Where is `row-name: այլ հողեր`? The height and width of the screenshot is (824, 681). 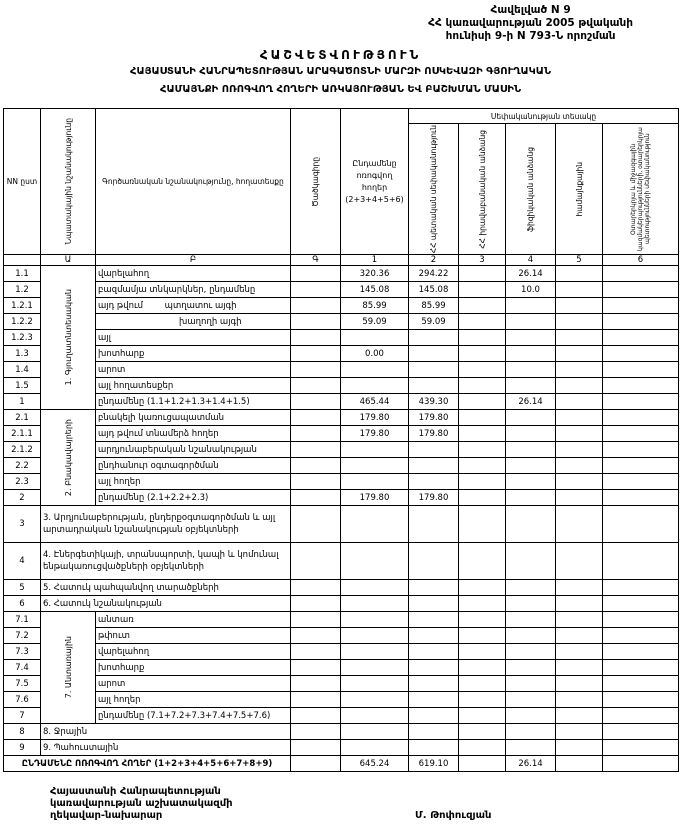 row-name: այլ հողեր is located at coordinates (193, 481).